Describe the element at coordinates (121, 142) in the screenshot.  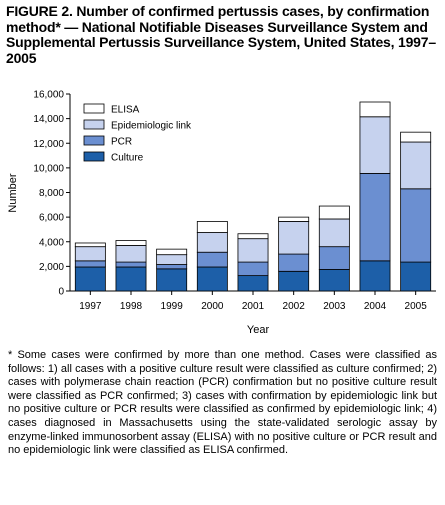
I see `legend-label-pcr: PCR` at that location.